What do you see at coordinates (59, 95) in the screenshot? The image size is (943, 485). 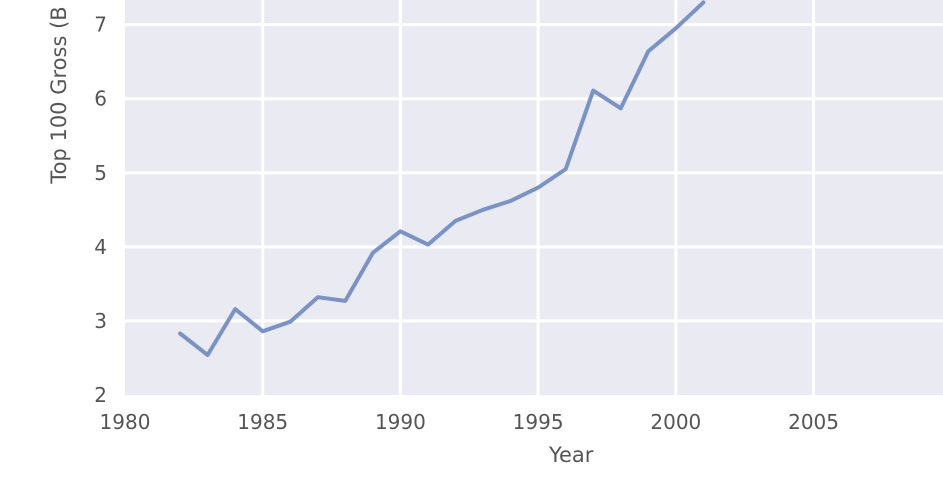 I see `y-axis-title: Top 100 Gross (B` at bounding box center [59, 95].